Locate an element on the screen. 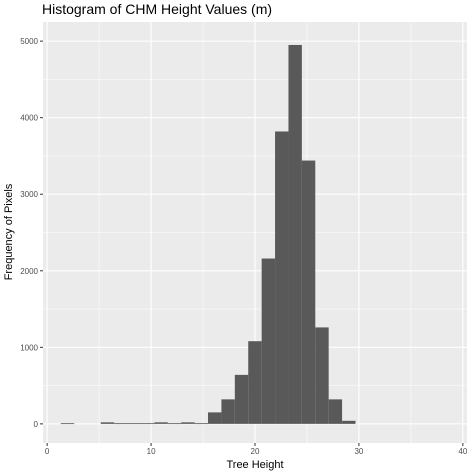 The width and height of the screenshot is (474, 474). y-tick-label: 0 is located at coordinates (36, 424).